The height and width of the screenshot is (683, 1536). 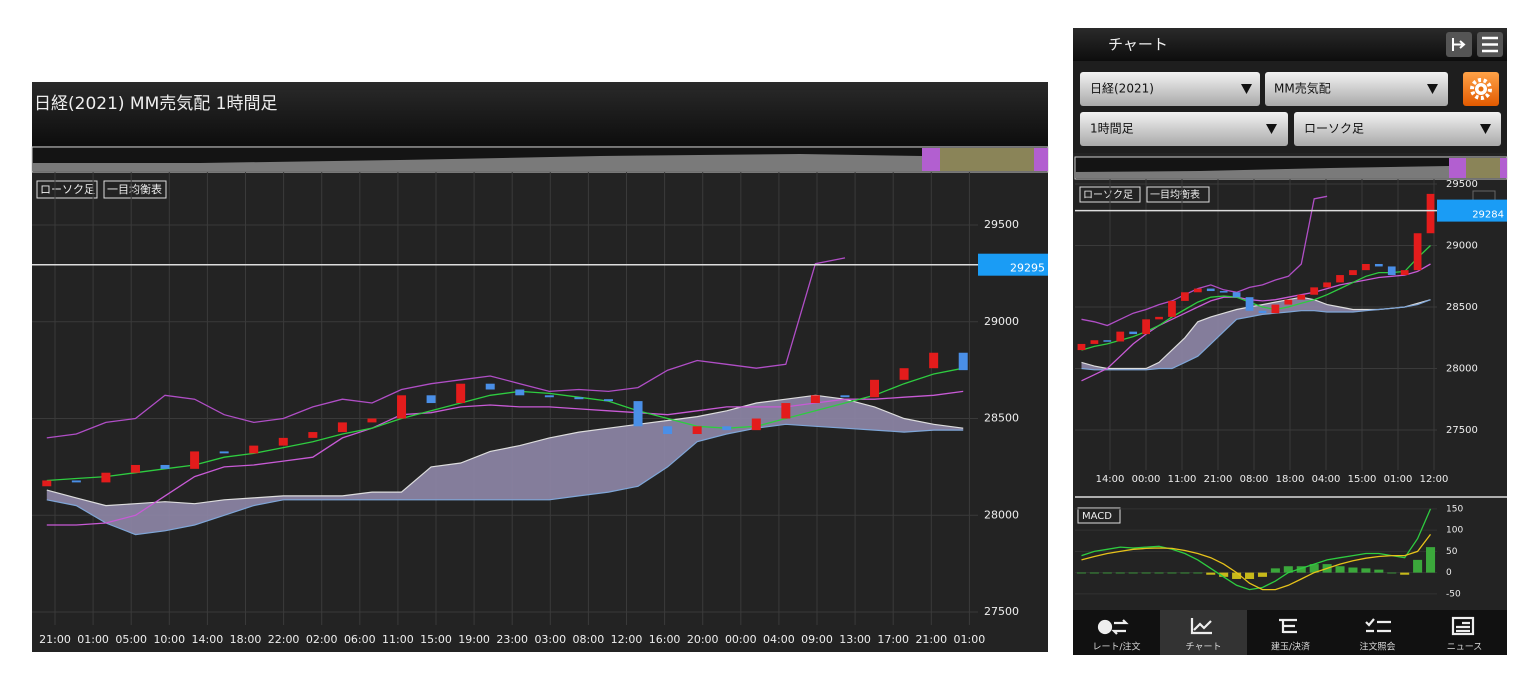 I want to click on x-tick-label: 10:00, so click(x=169, y=639).